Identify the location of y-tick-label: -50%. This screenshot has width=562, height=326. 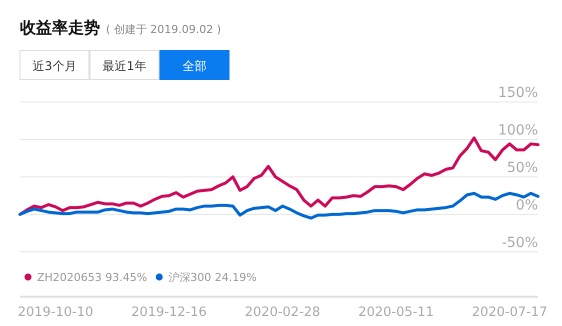
(520, 242).